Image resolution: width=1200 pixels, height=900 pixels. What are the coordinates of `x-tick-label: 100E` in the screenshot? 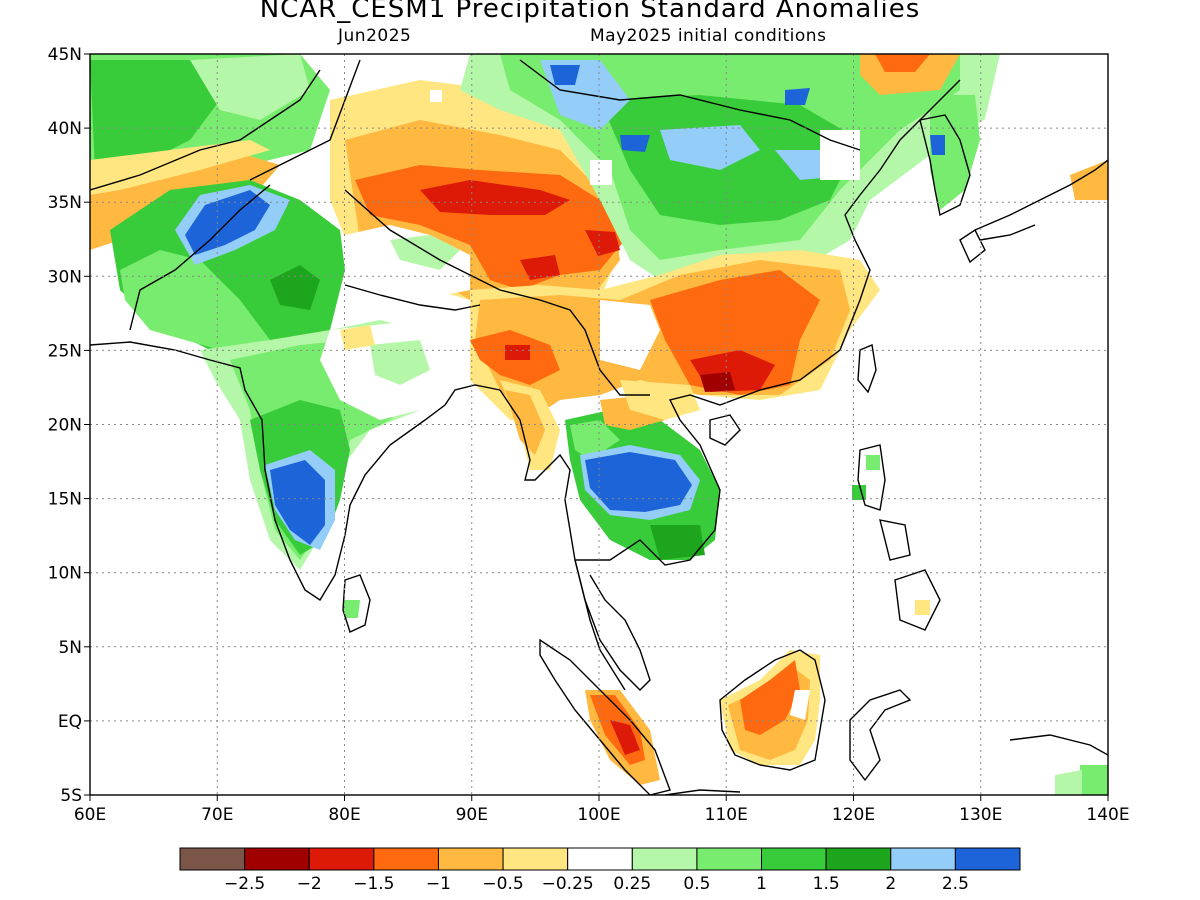 It's located at (598, 815).